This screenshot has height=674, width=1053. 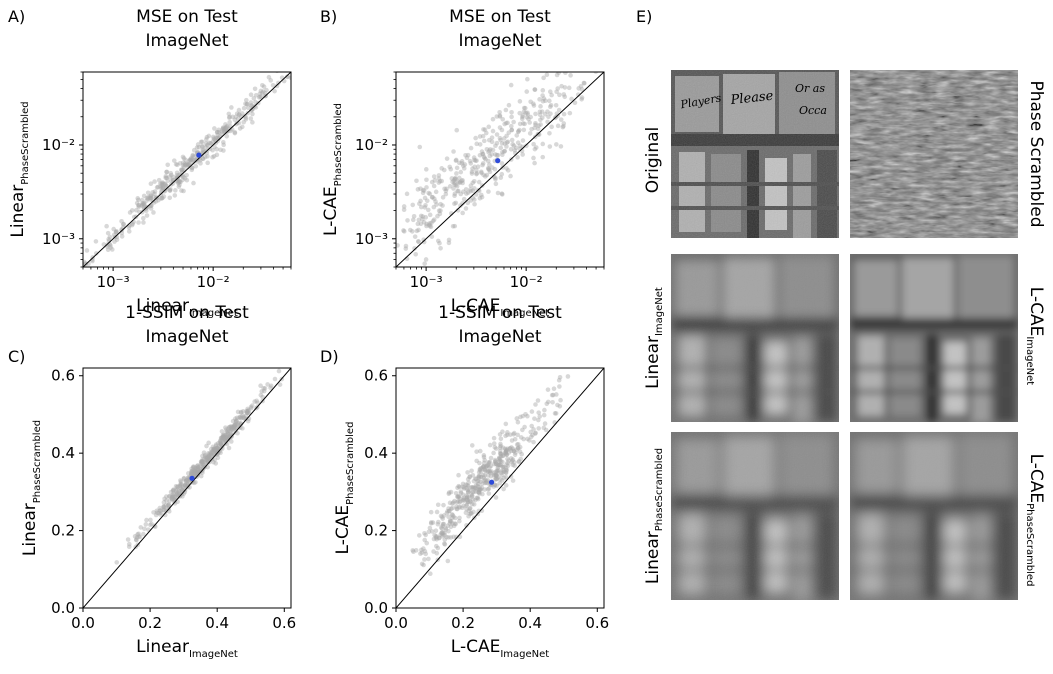 I want to click on sign-text-3: Or as, so click(x=810, y=88).